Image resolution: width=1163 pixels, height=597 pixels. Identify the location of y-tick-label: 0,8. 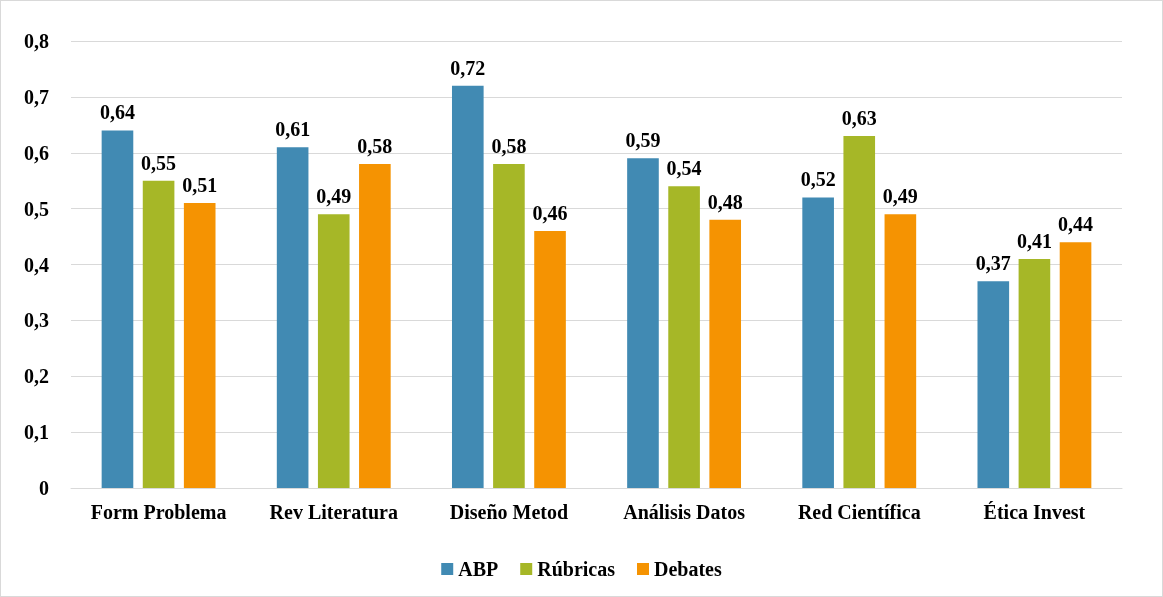
(36, 41).